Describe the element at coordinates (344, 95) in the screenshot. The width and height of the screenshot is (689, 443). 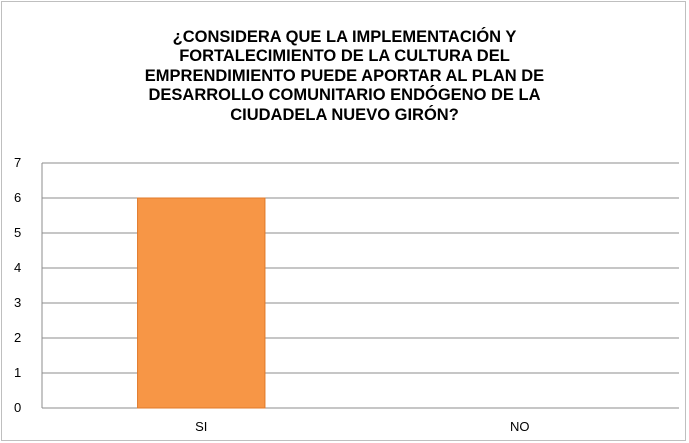
I see `chart-title-line-4: DESARROLLO COMUNITARIO ENDÓGENO DE LA` at that location.